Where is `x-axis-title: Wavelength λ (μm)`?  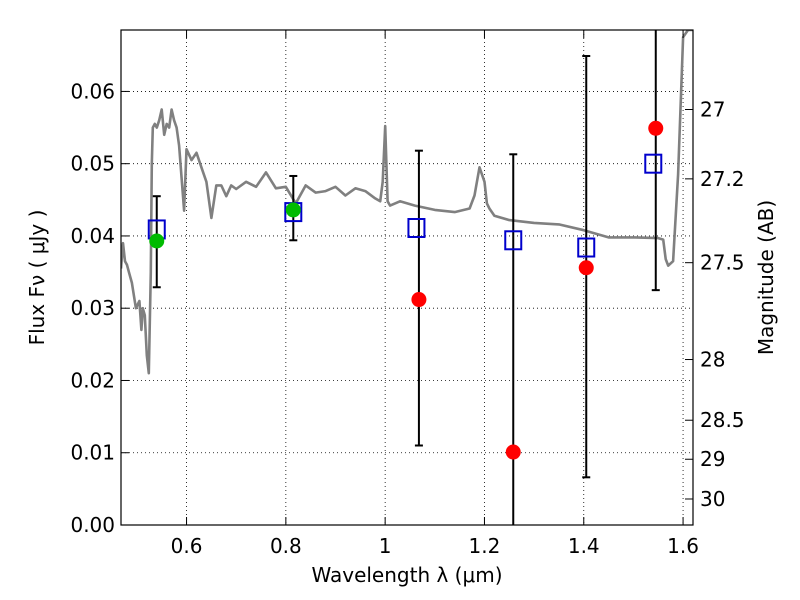
x-axis-title: Wavelength λ (μm) is located at coordinates (406, 575).